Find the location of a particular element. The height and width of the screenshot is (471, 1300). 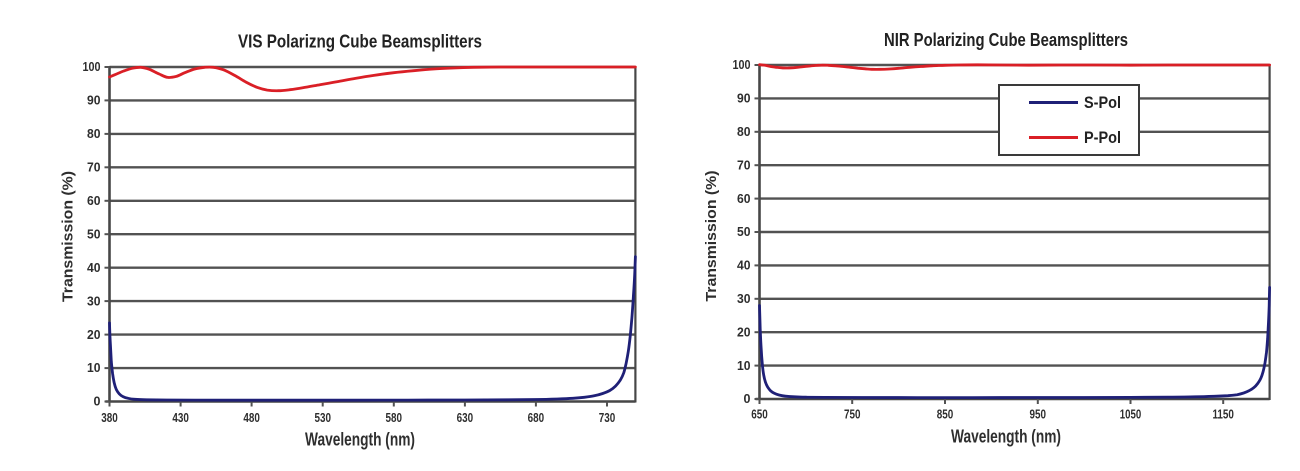

svg-text: 1050 is located at coordinates (1131, 415).